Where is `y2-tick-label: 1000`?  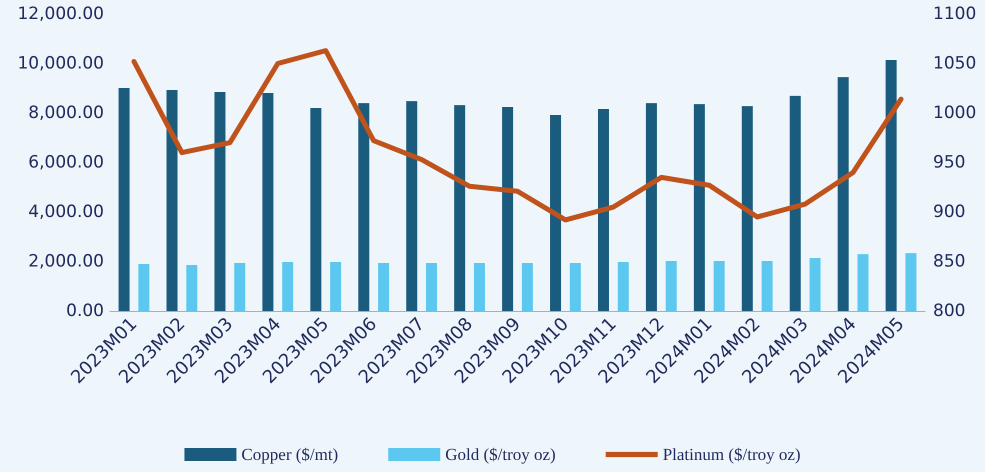
y2-tick-label: 1000 is located at coordinates (954, 113).